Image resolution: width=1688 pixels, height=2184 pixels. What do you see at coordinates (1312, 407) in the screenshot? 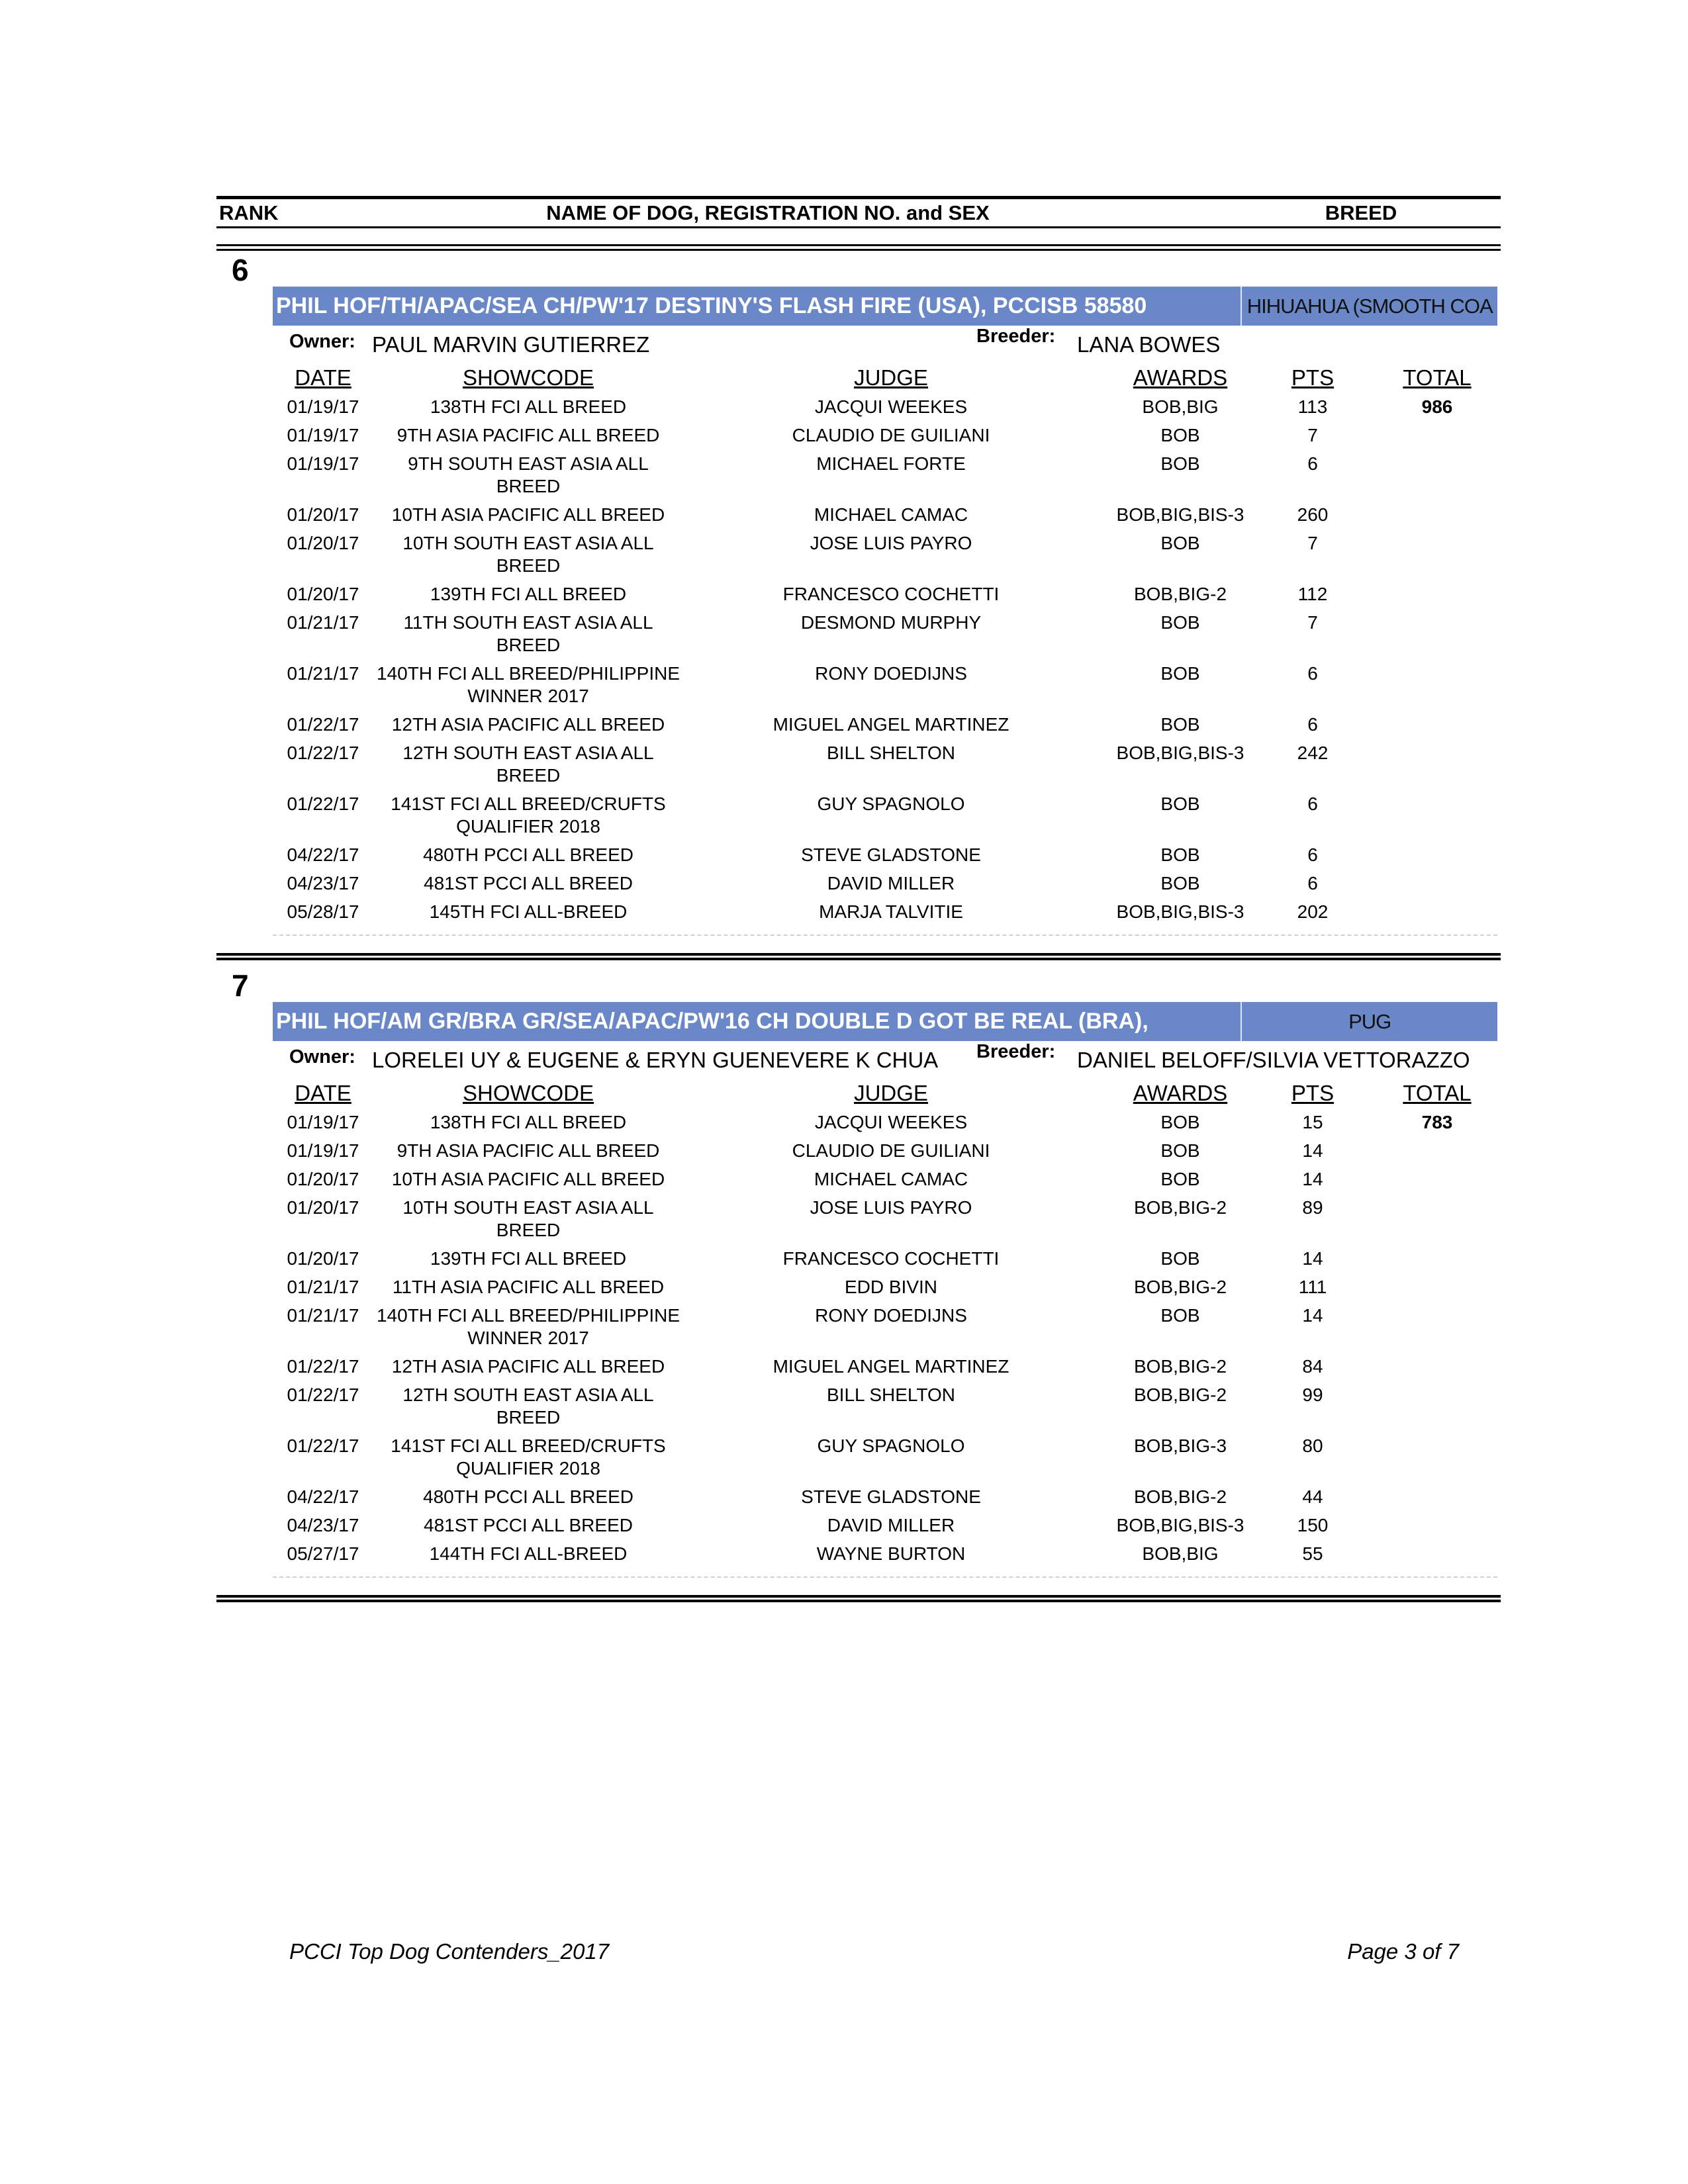
I see `pts: 113` at bounding box center [1312, 407].